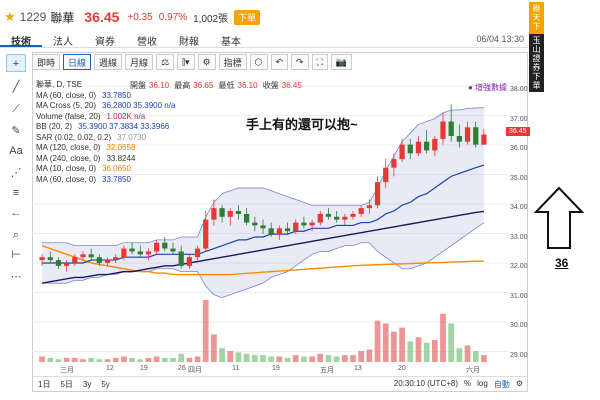  What do you see at coordinates (21, 39) in the screenshot?
I see `tab-technical: 技術` at bounding box center [21, 39].